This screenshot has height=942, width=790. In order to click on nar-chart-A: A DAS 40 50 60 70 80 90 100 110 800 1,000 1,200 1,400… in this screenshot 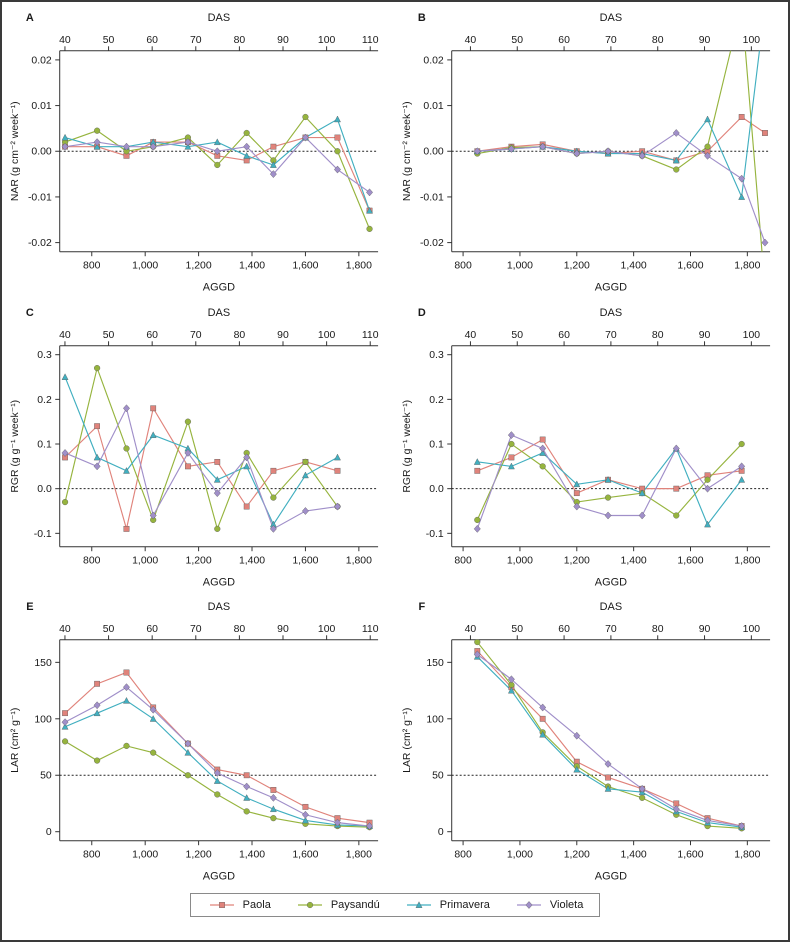, I will do `click(194, 153)`.